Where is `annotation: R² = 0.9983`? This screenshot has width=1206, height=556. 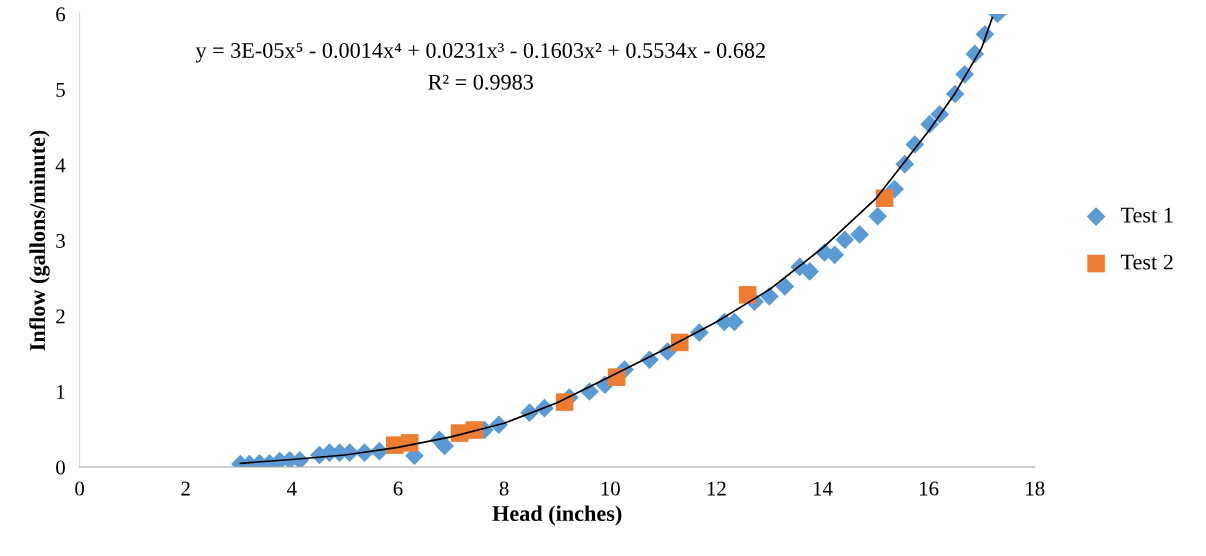
annotation: R² = 0.9983 is located at coordinates (481, 82).